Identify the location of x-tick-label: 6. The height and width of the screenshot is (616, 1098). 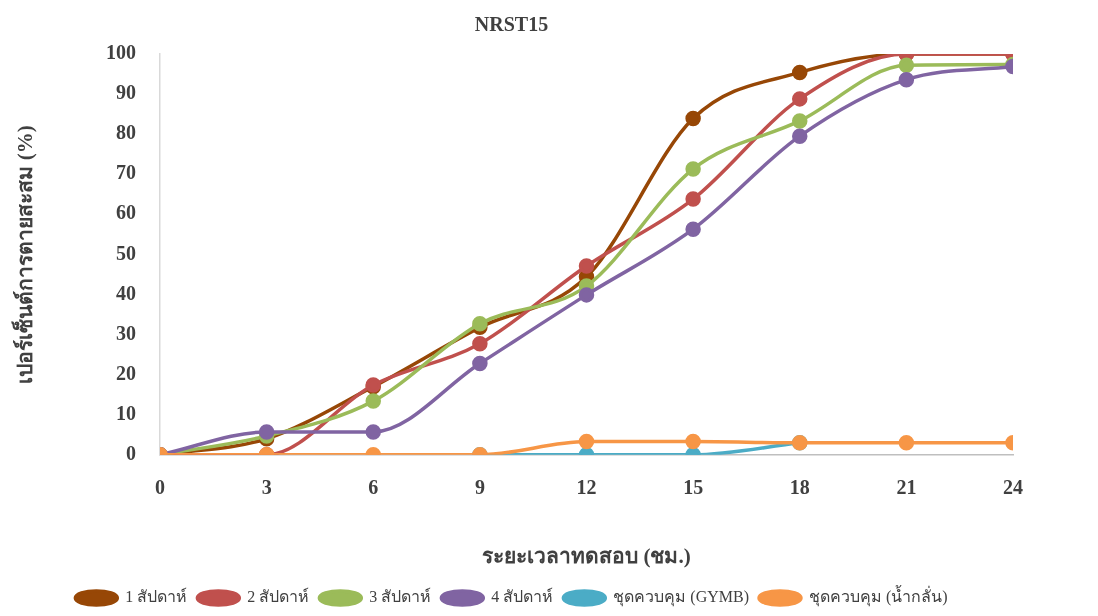
(373, 486).